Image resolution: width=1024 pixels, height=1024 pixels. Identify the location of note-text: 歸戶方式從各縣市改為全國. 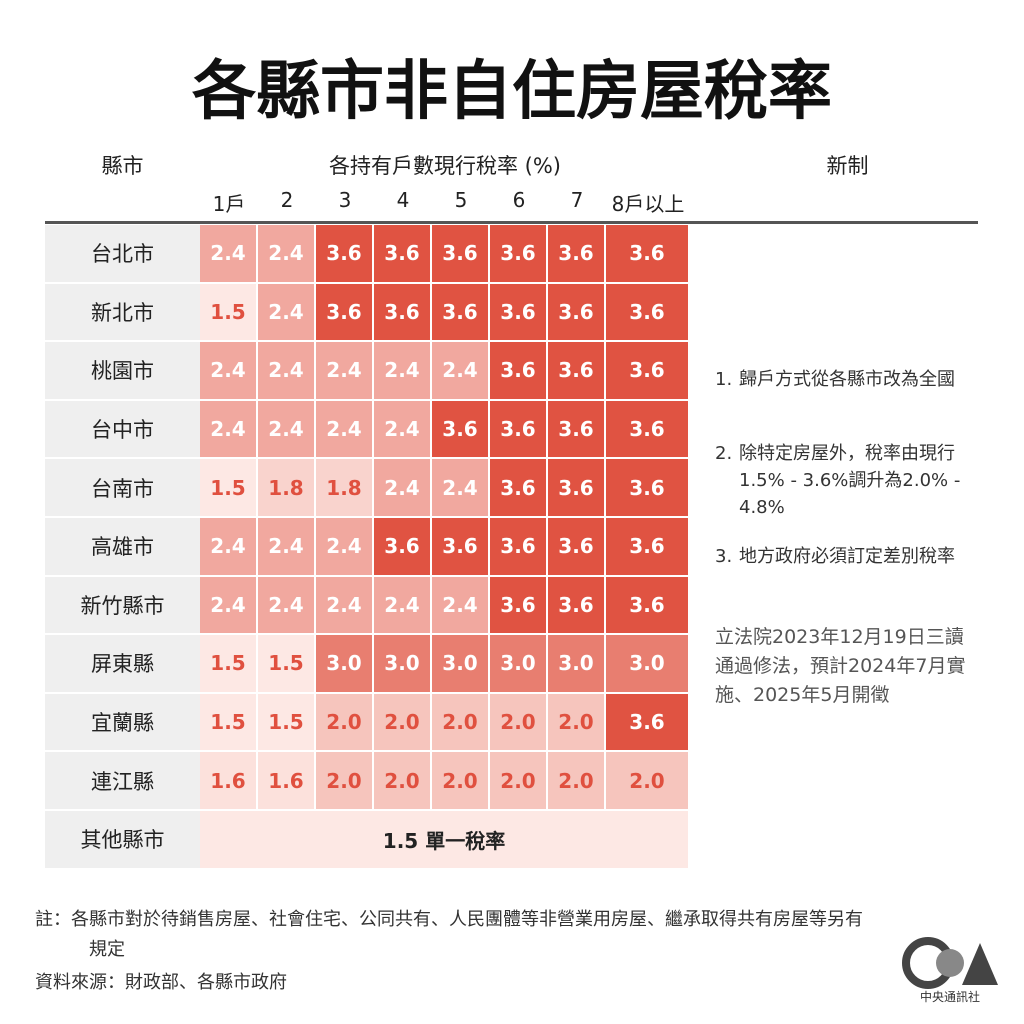
(847, 379).